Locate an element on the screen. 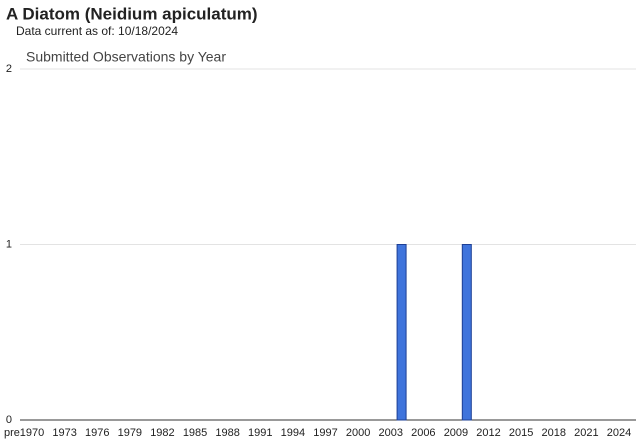 This screenshot has height=447, width=640. y-tick-label: 0 is located at coordinates (9, 420).